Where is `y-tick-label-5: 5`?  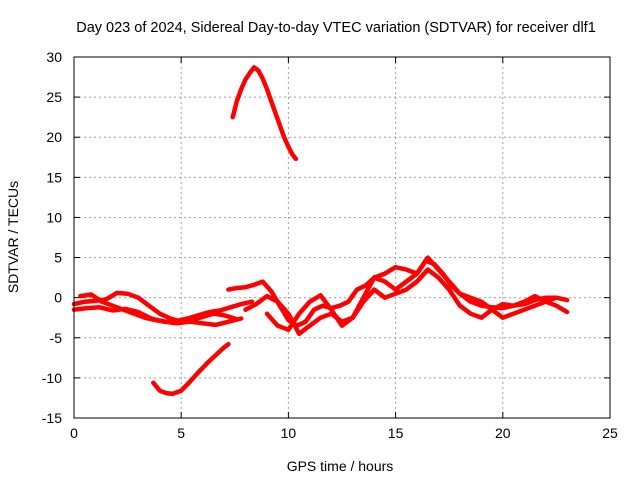
y-tick-label-5: 5 is located at coordinates (58, 258).